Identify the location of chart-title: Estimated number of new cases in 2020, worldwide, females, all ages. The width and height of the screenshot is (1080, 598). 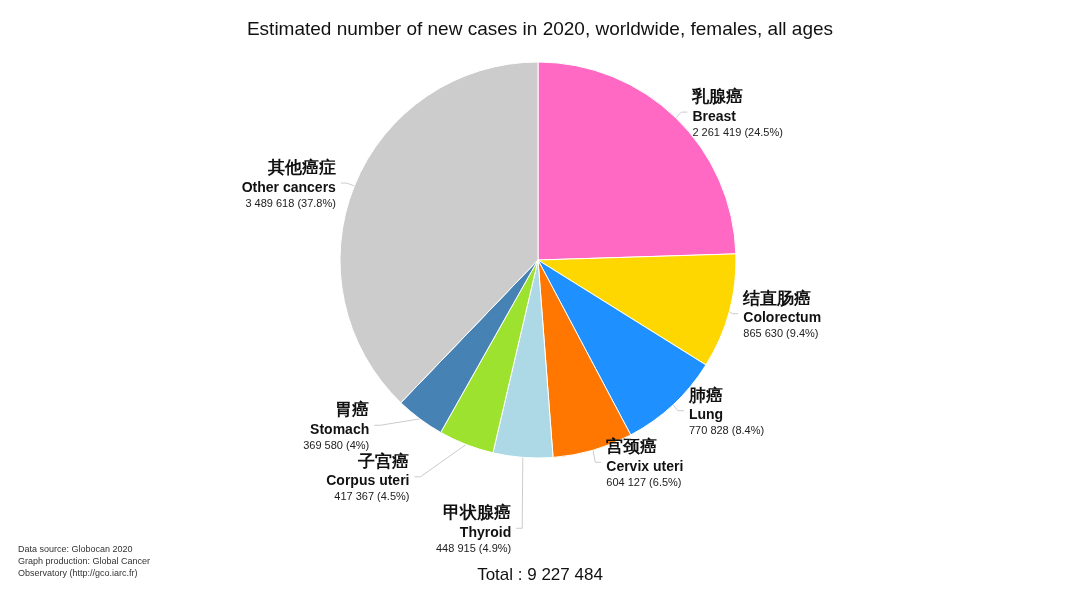
(540, 28).